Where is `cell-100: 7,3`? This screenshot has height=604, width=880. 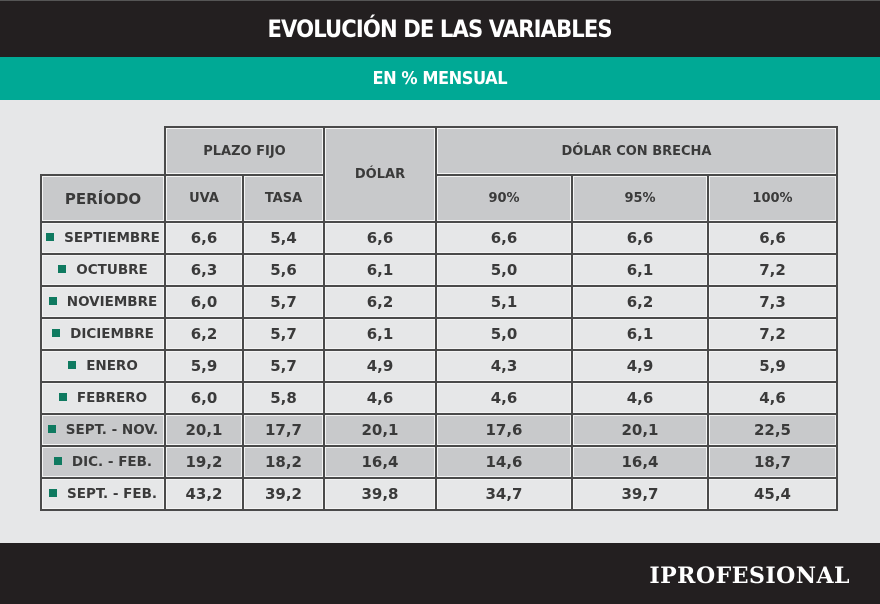 cell-100: 7,3 is located at coordinates (772, 302).